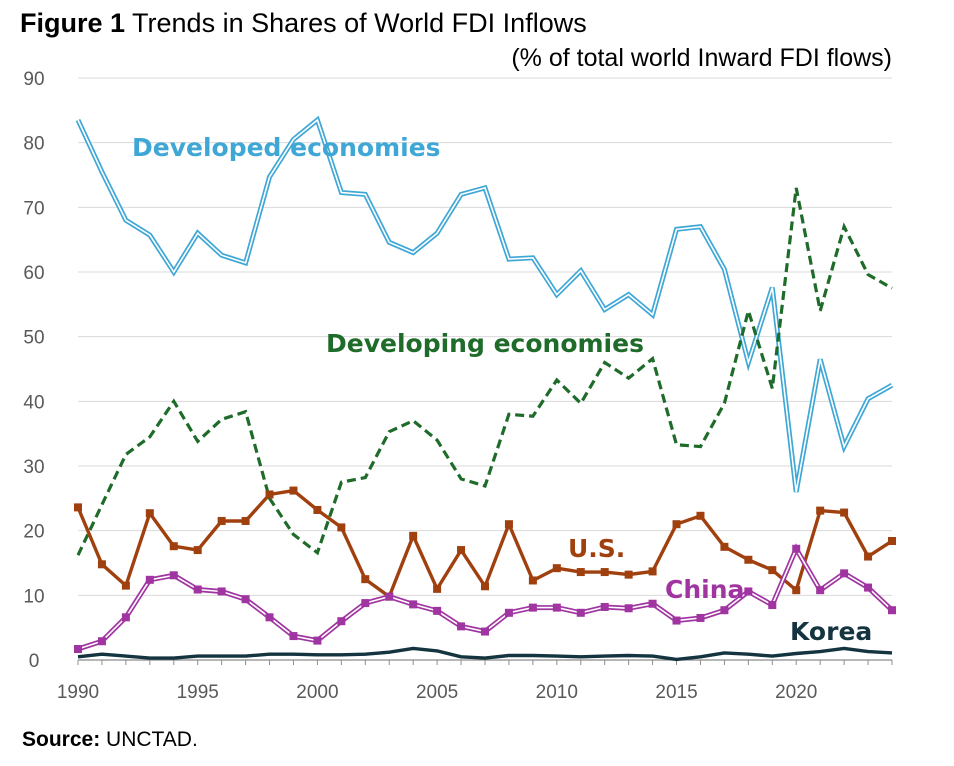 This screenshot has height=766, width=954. I want to click on marker-china-1999, so click(293, 636).